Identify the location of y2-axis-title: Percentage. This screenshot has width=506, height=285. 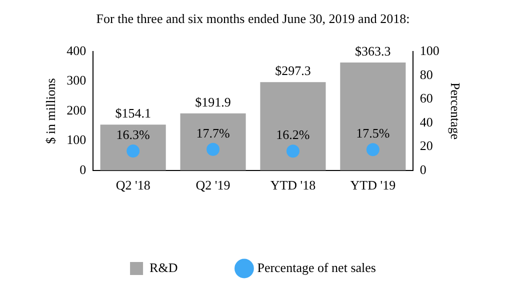
(455, 111).